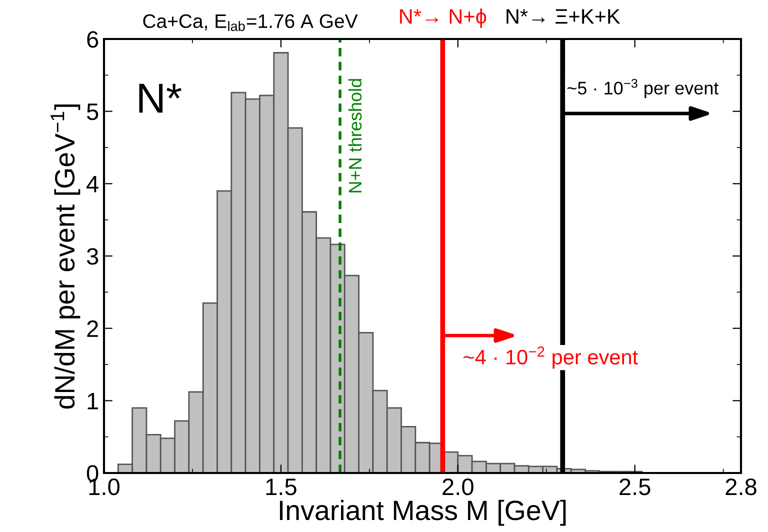 The height and width of the screenshot is (532, 768). I want to click on y-tick-label: 5, so click(92, 112).